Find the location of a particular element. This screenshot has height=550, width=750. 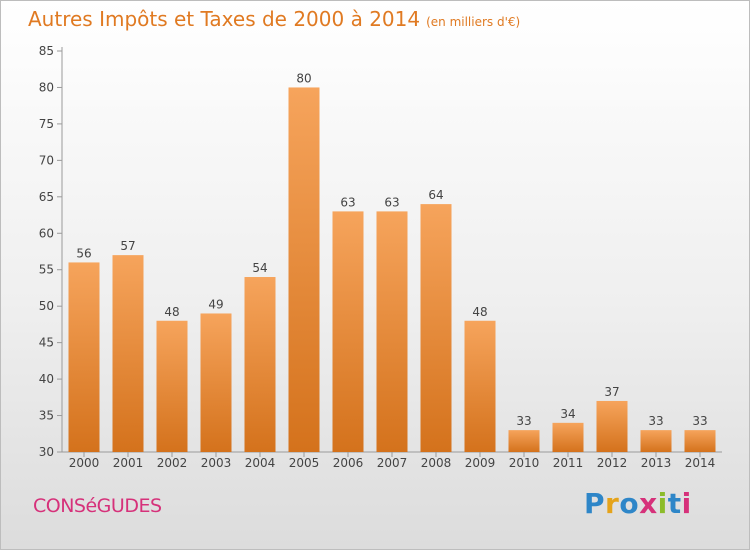

data-label: 37 is located at coordinates (611, 392).